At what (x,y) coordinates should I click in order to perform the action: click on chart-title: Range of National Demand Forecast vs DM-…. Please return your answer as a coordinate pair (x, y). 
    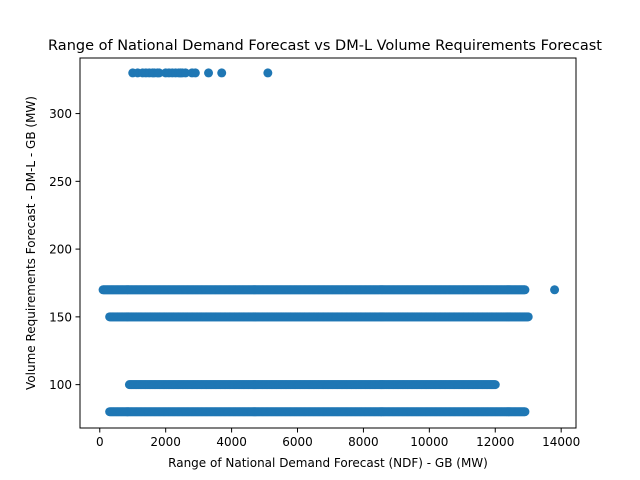
    Looking at the image, I should click on (325, 46).